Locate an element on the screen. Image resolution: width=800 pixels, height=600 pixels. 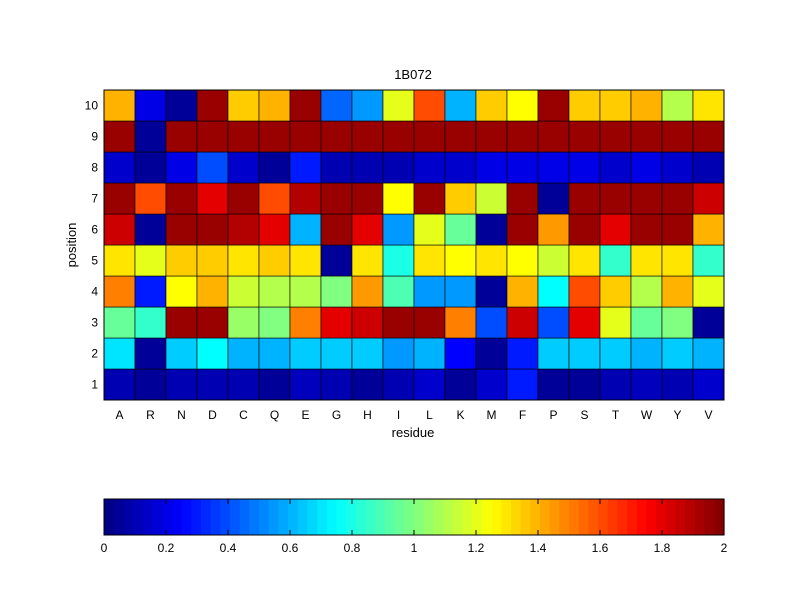
chart-title: 1B072 is located at coordinates (413, 74).